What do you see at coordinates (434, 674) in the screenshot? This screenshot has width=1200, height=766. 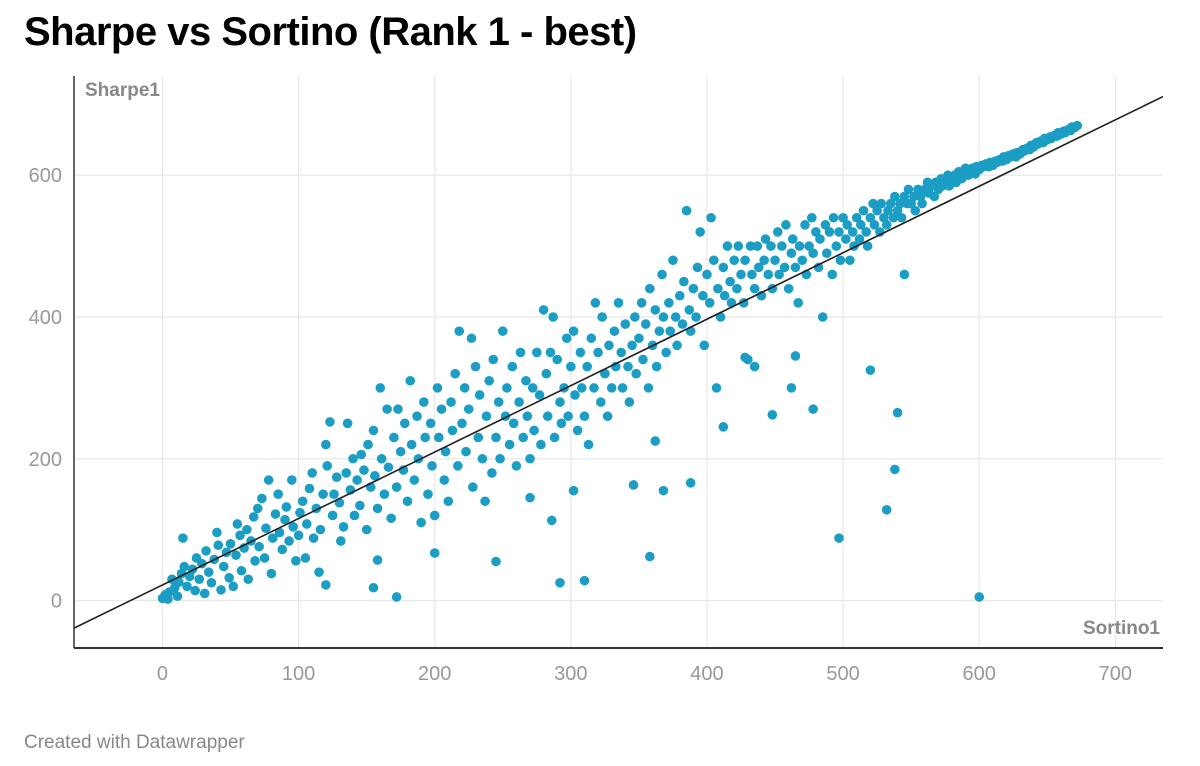 I see `x-tick-label: 200` at bounding box center [434, 674].